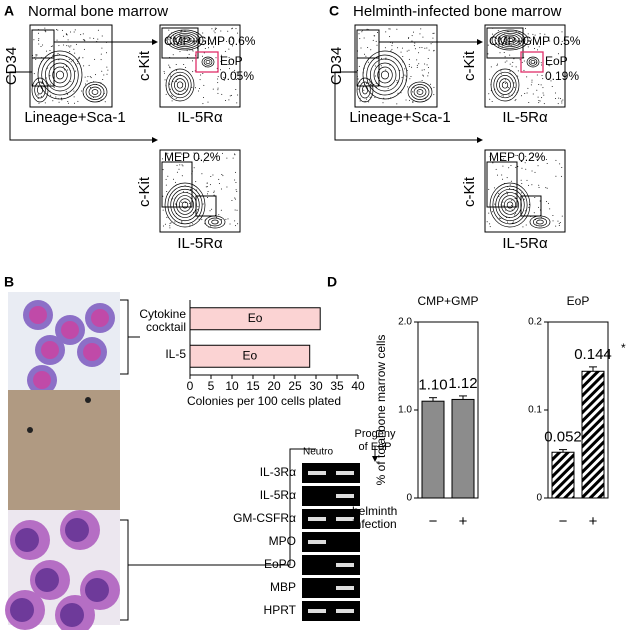 This screenshot has width=640, height=630. I want to click on nucleus, so click(77, 530).